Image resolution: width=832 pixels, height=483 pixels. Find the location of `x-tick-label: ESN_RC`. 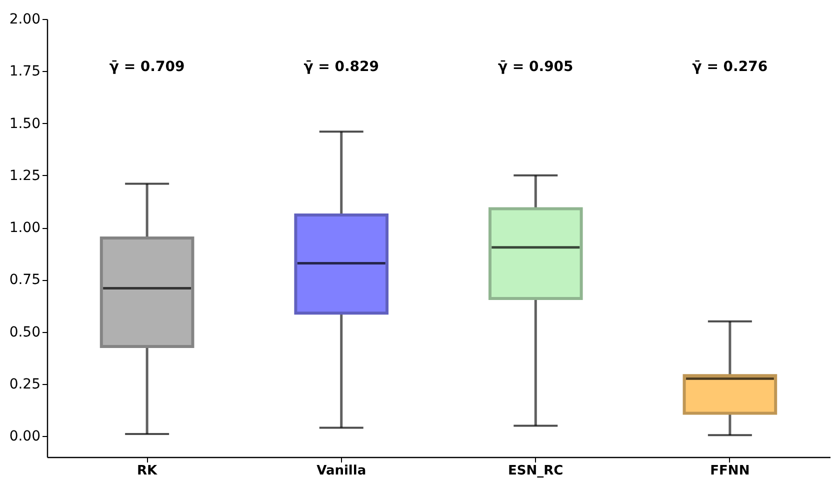

x-tick-label: ESN_RC is located at coordinates (536, 471).